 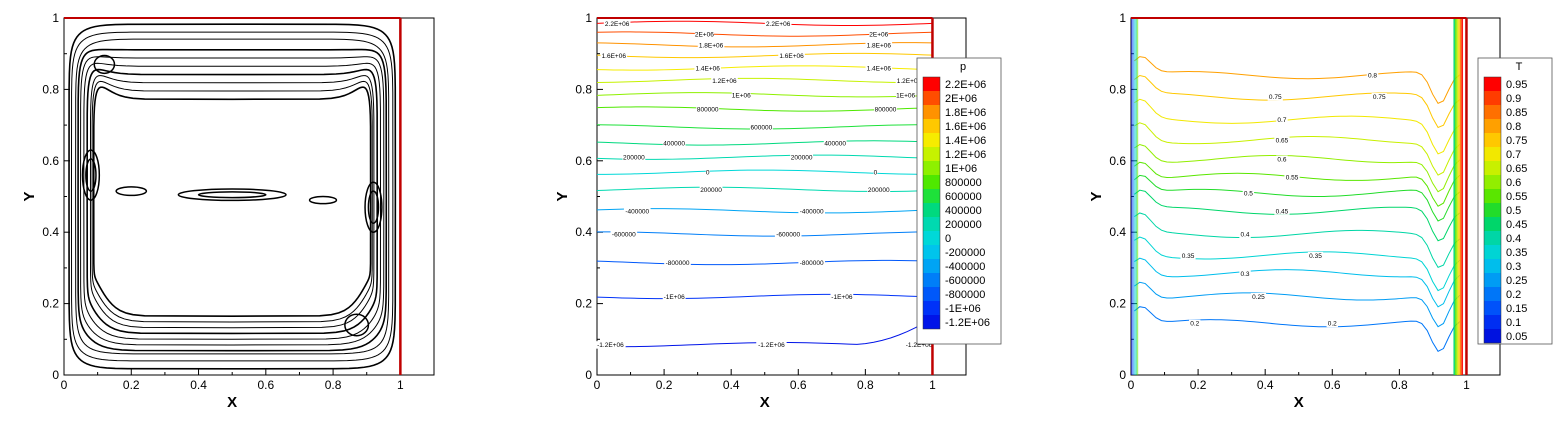 I want to click on x-tick-label: 0.6, so click(x=798, y=385).